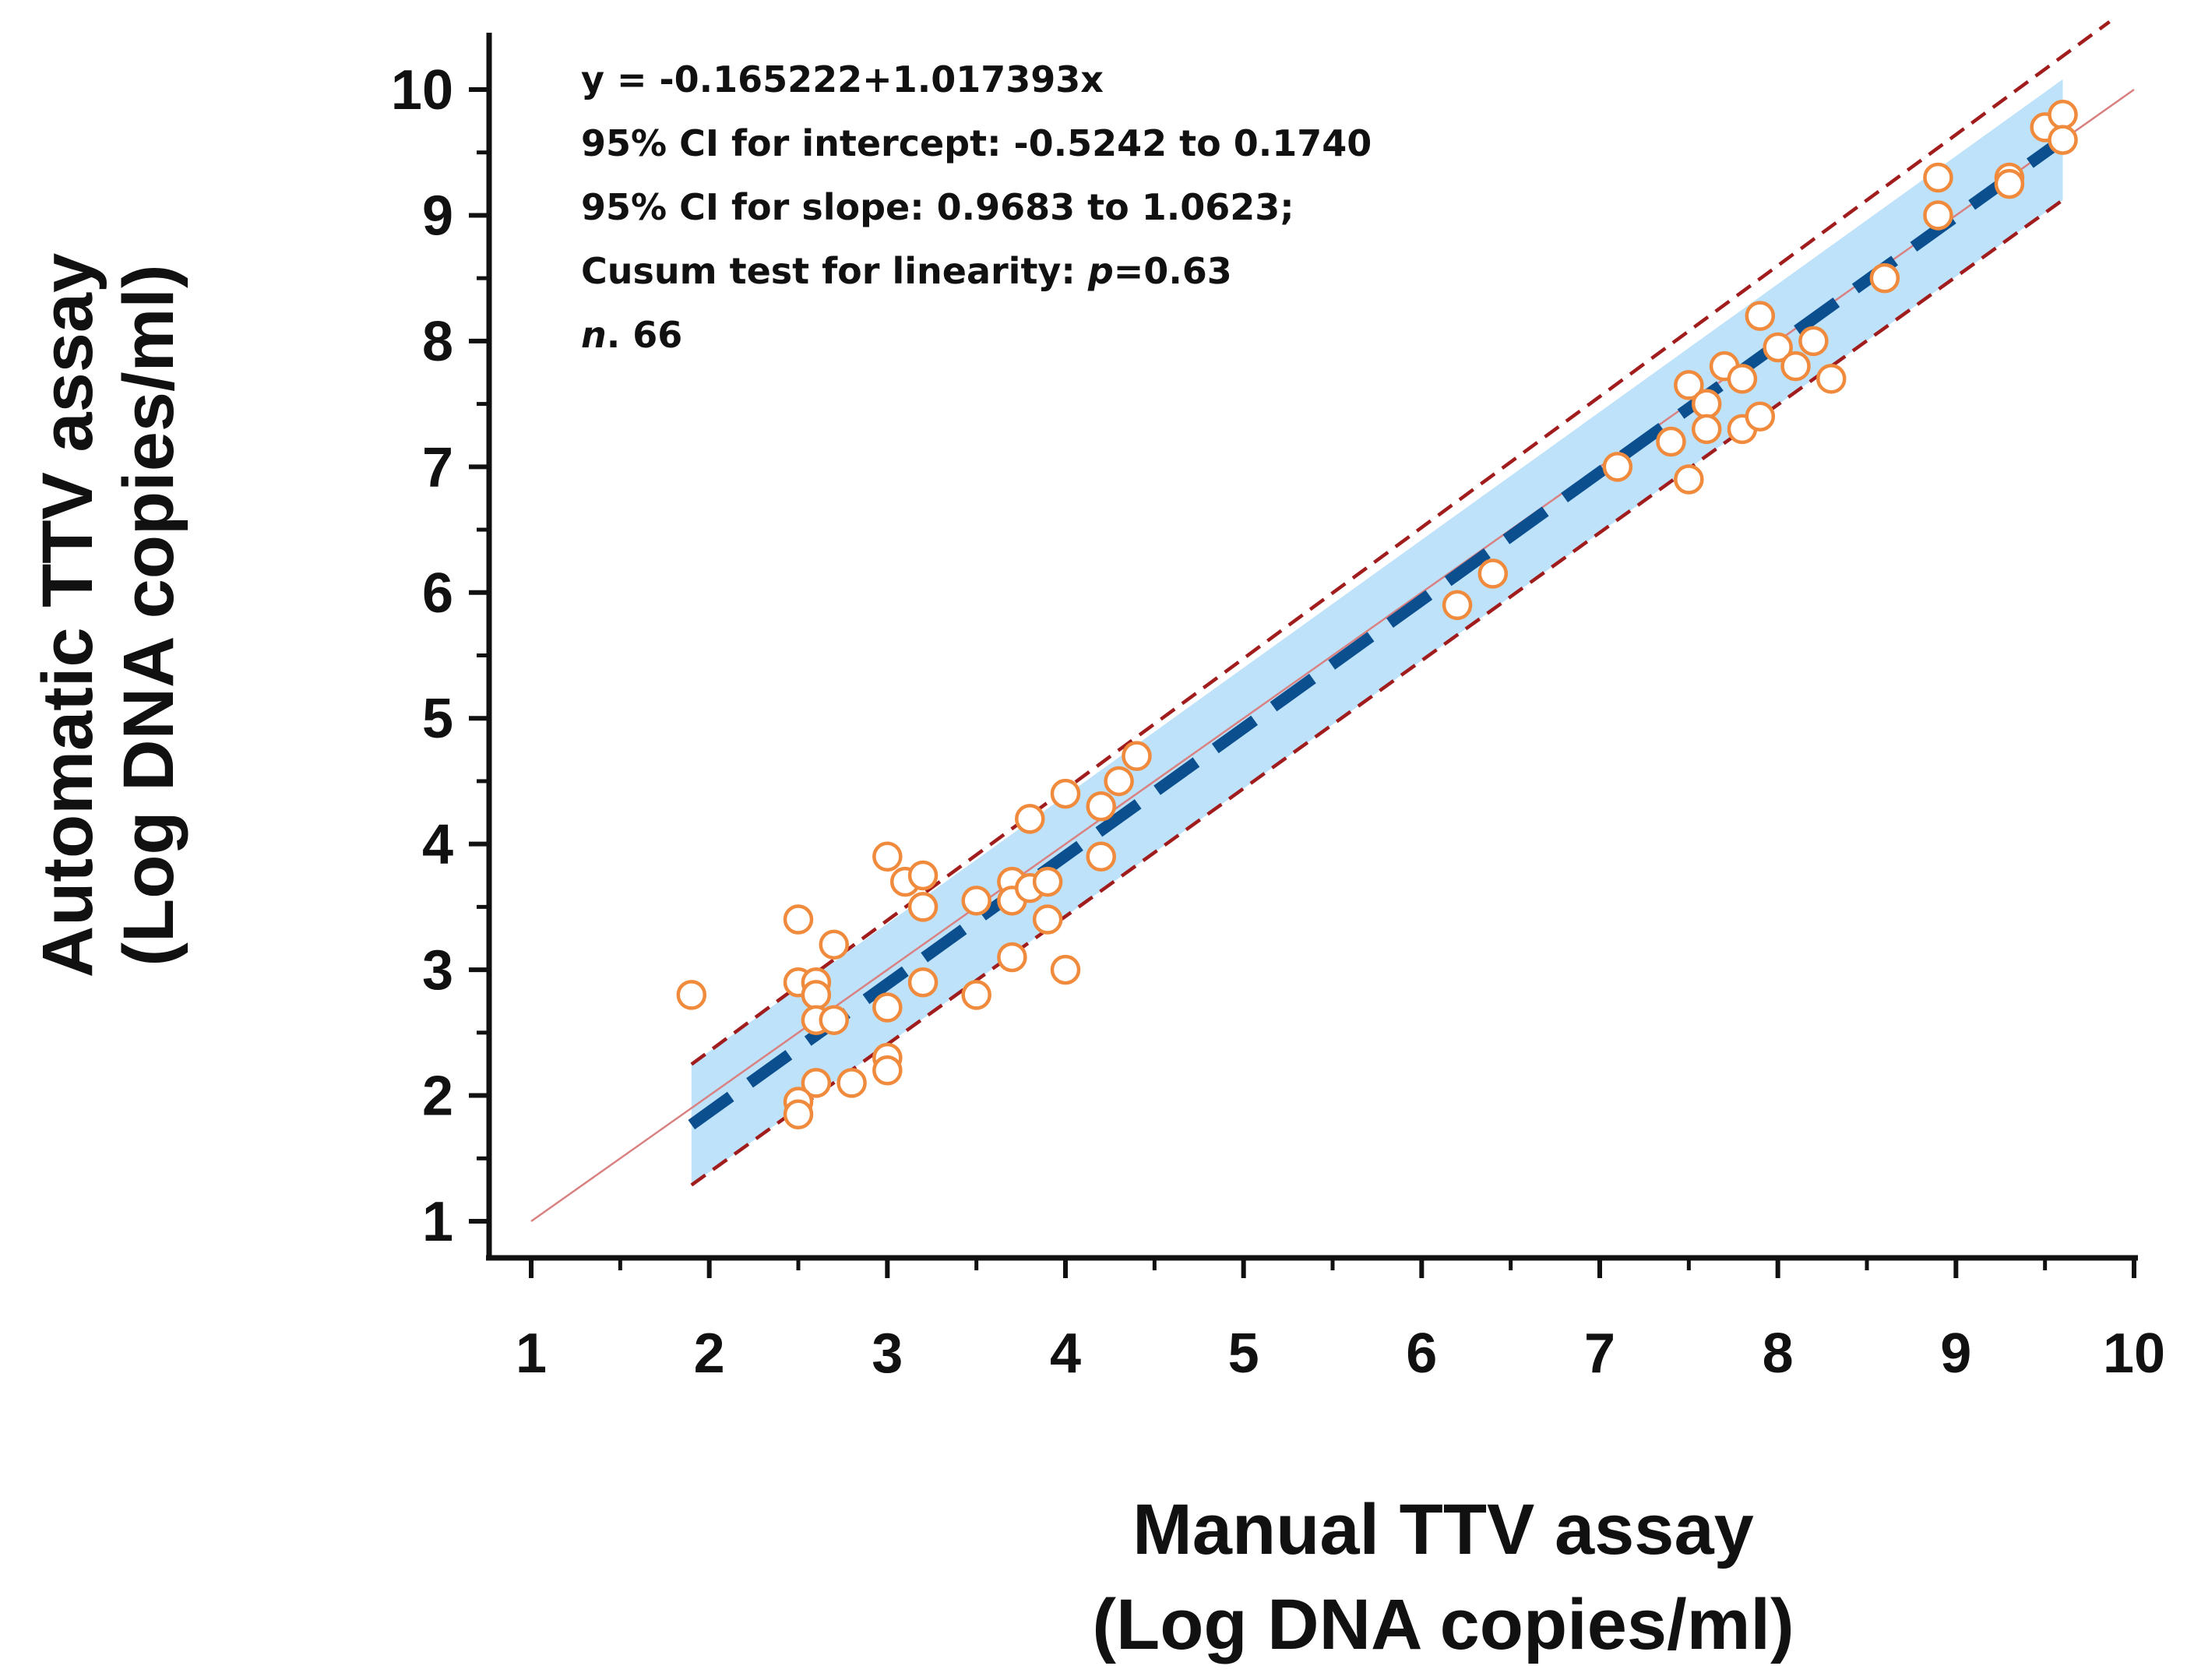 The image size is (2187, 1680). I want to click on y-tick-label: 6, so click(437, 593).